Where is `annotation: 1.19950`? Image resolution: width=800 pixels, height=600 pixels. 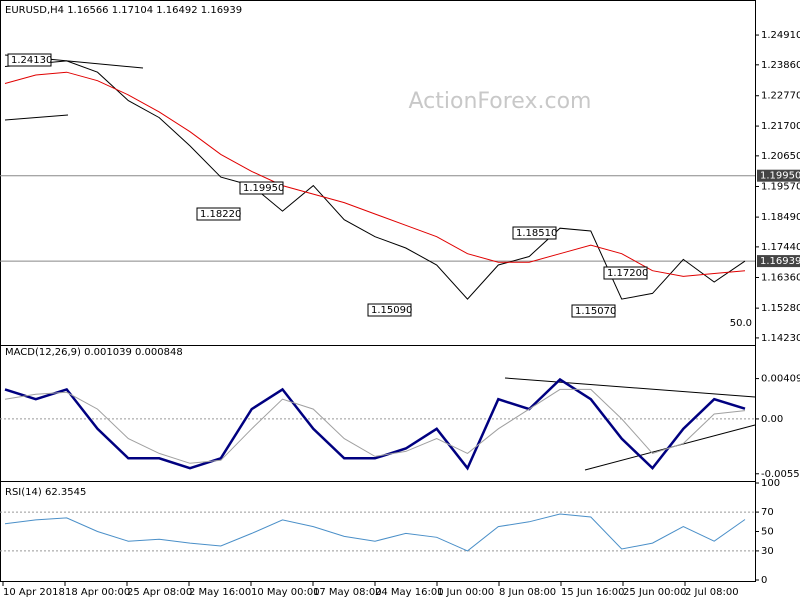 annotation: 1.19950 is located at coordinates (263, 188).